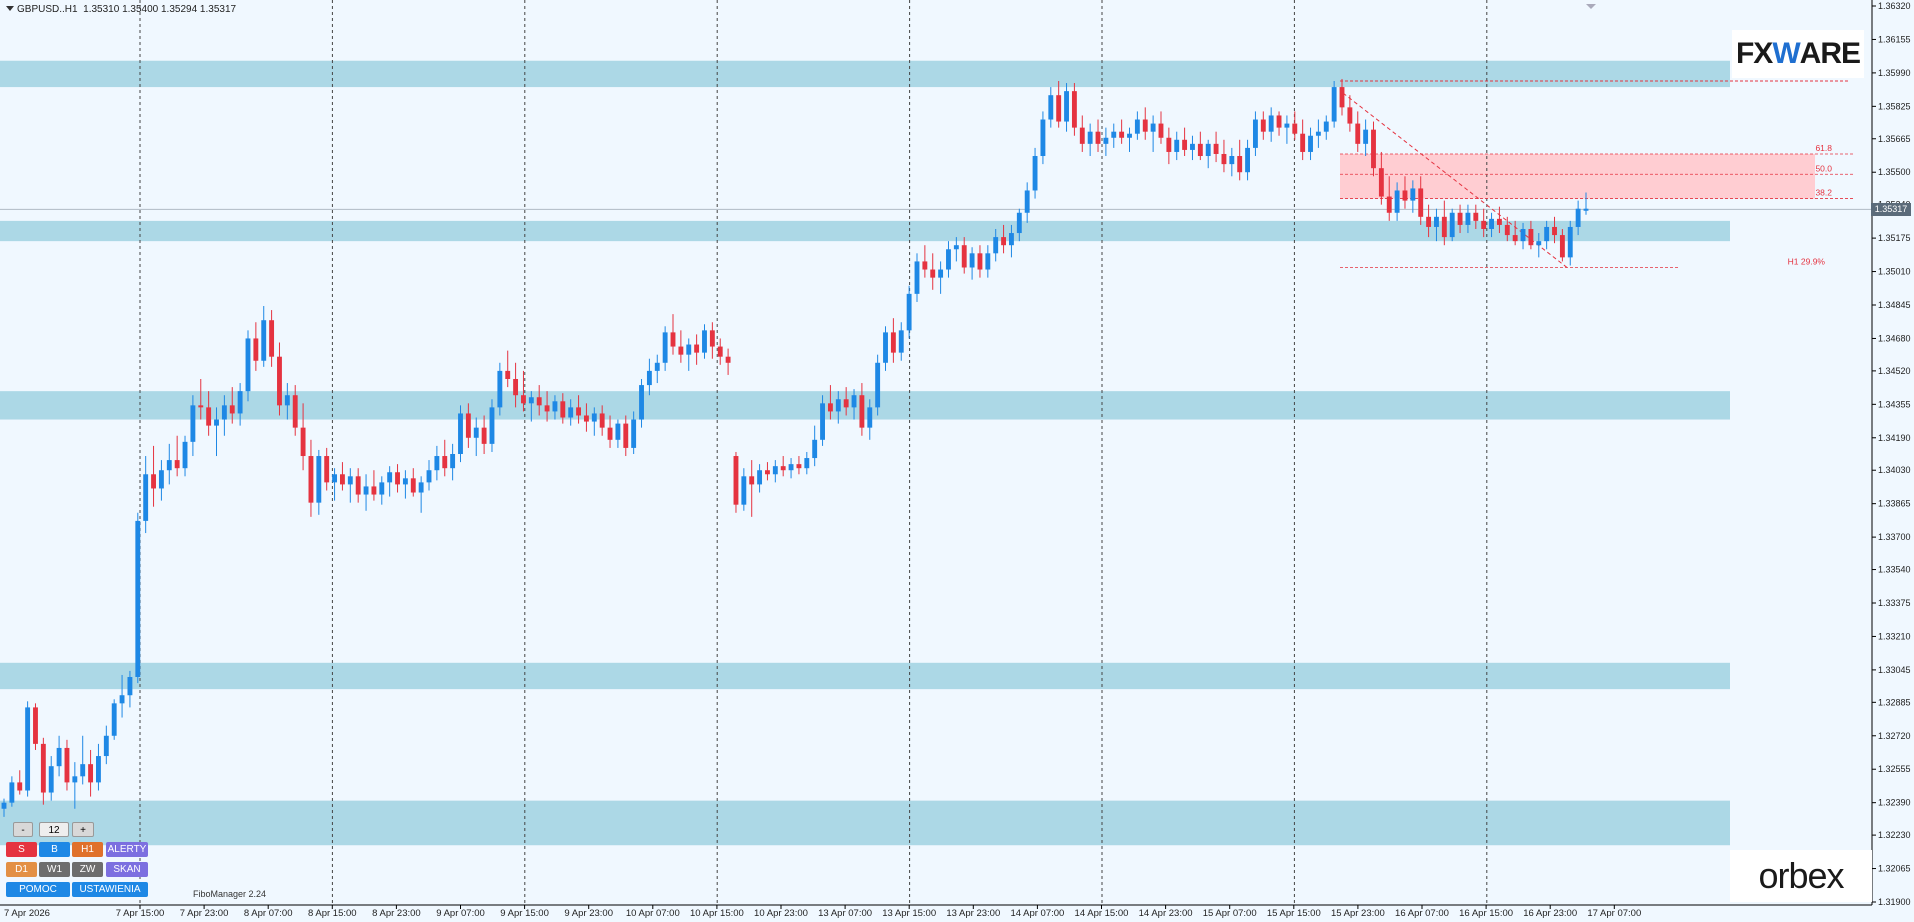 Image resolution: width=1914 pixels, height=922 pixels. What do you see at coordinates (1894, 404) in the screenshot?
I see `price-tick-label: 1.34355` at bounding box center [1894, 404].